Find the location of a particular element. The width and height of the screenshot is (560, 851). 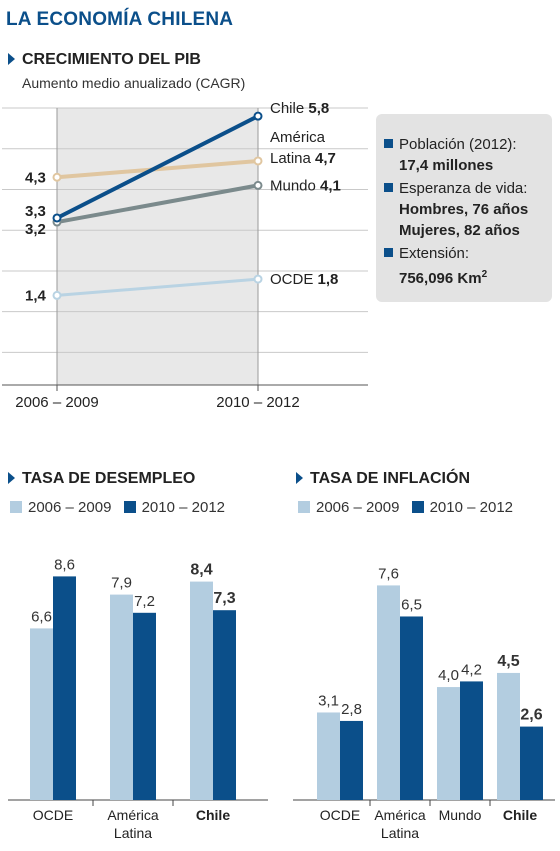

inflacion-legend: 2006 – 2009 2010 – 2012 is located at coordinates (405, 507).